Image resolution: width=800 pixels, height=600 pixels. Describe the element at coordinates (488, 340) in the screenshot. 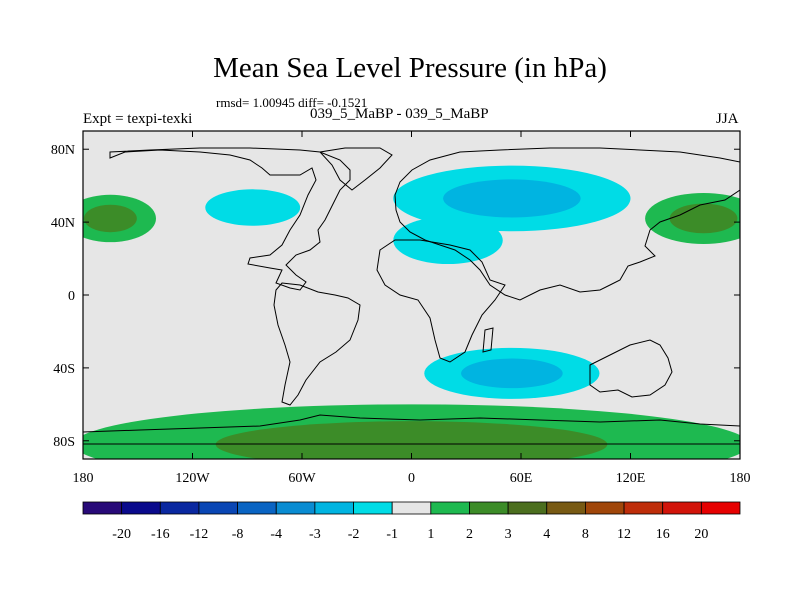

I see `coastline-madagascar` at that location.